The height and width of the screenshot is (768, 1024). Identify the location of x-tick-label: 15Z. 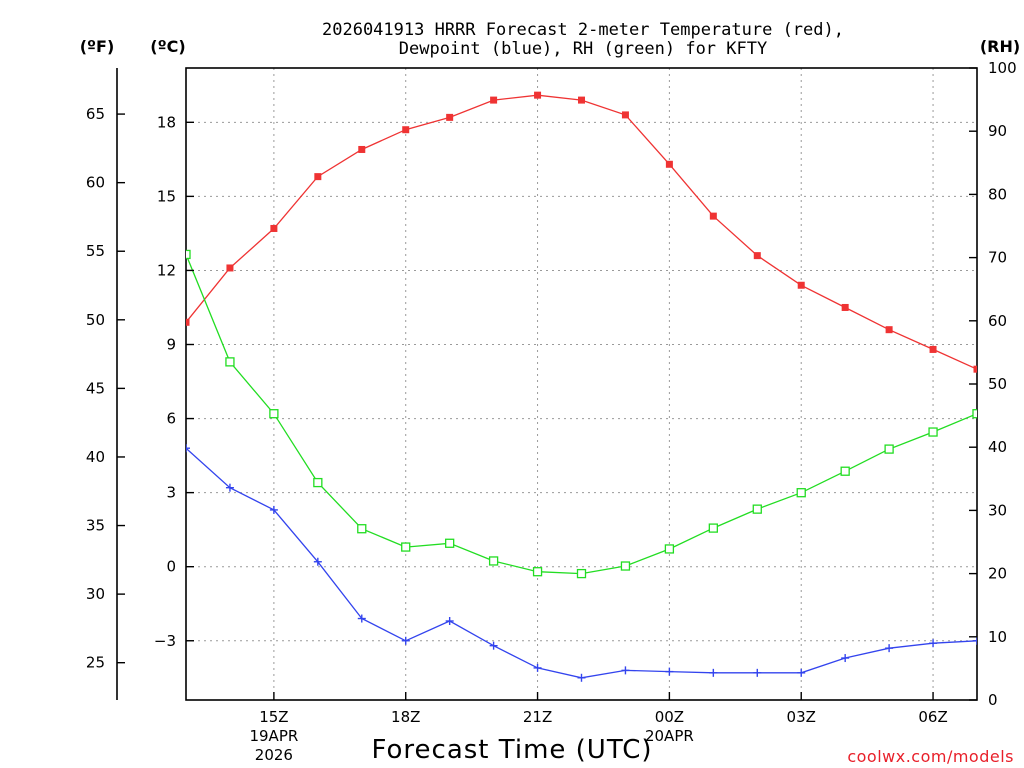
(273, 717).